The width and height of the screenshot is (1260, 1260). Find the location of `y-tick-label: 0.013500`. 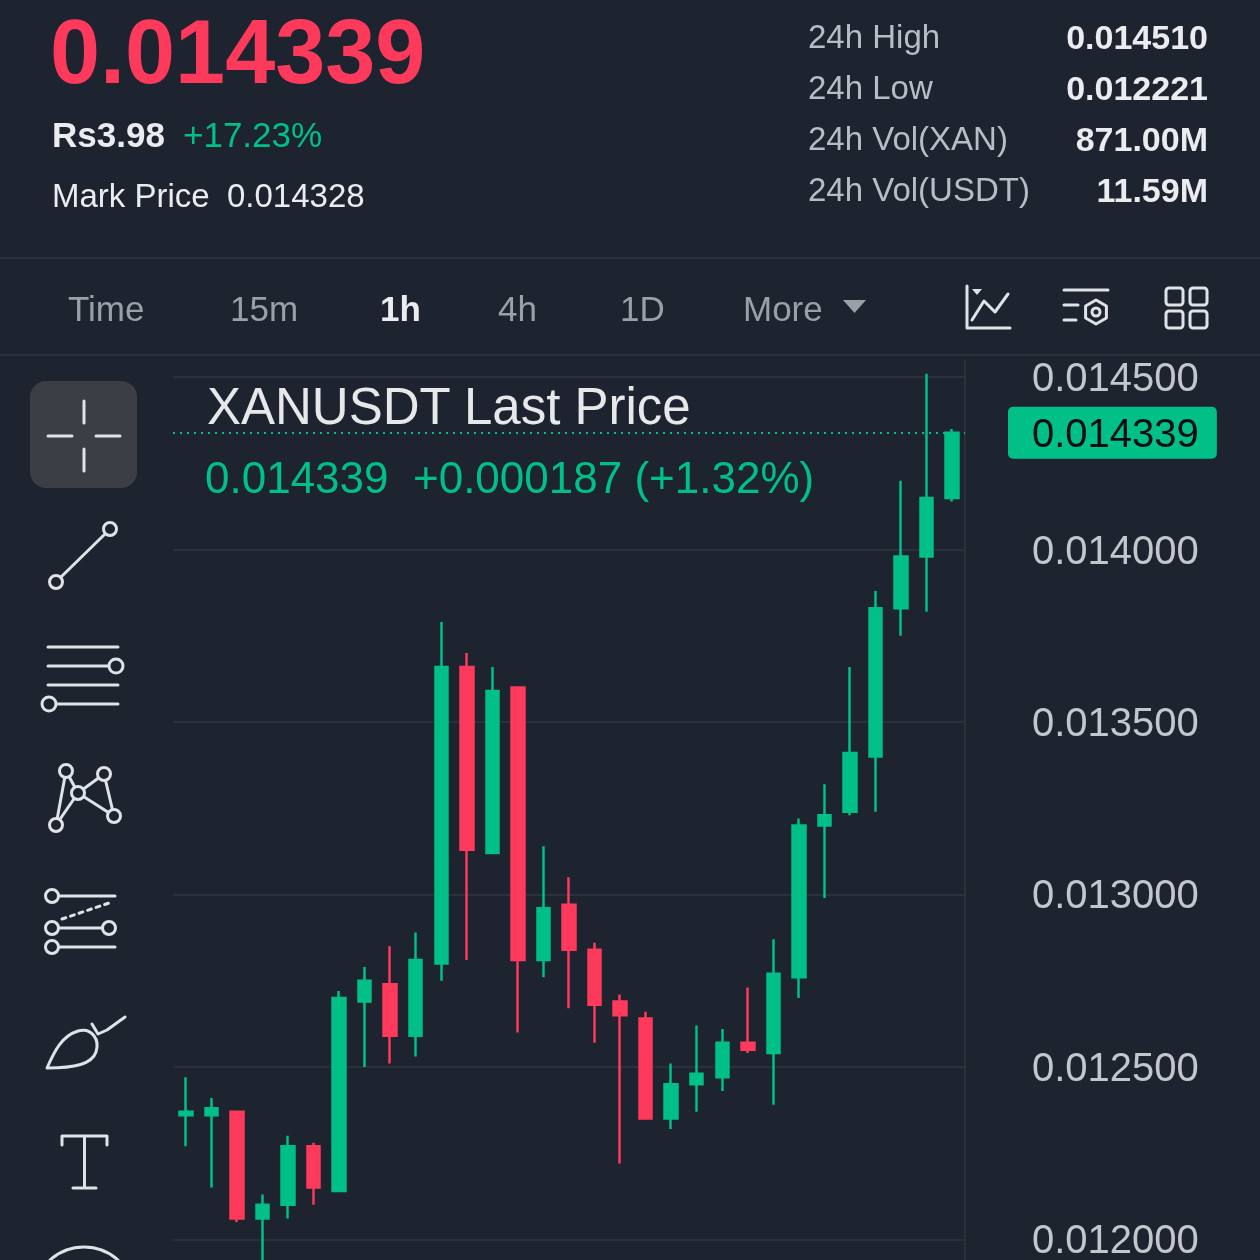

y-tick-label: 0.013500 is located at coordinates (1115, 722).